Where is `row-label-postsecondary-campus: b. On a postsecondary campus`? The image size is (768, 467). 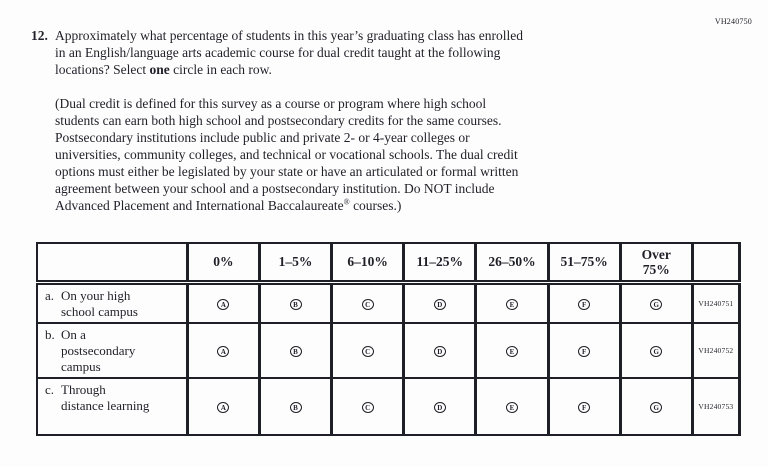 row-label-postsecondary-campus: b. On a postsecondary campus is located at coordinates (112, 349).